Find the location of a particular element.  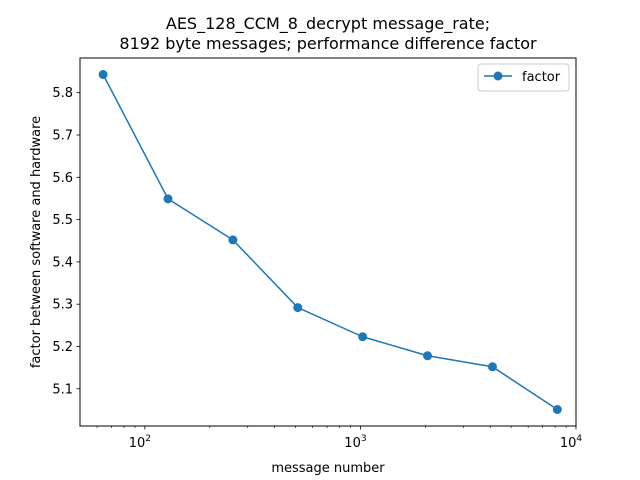

x-tick-label: 10⁴ is located at coordinates (571, 442).